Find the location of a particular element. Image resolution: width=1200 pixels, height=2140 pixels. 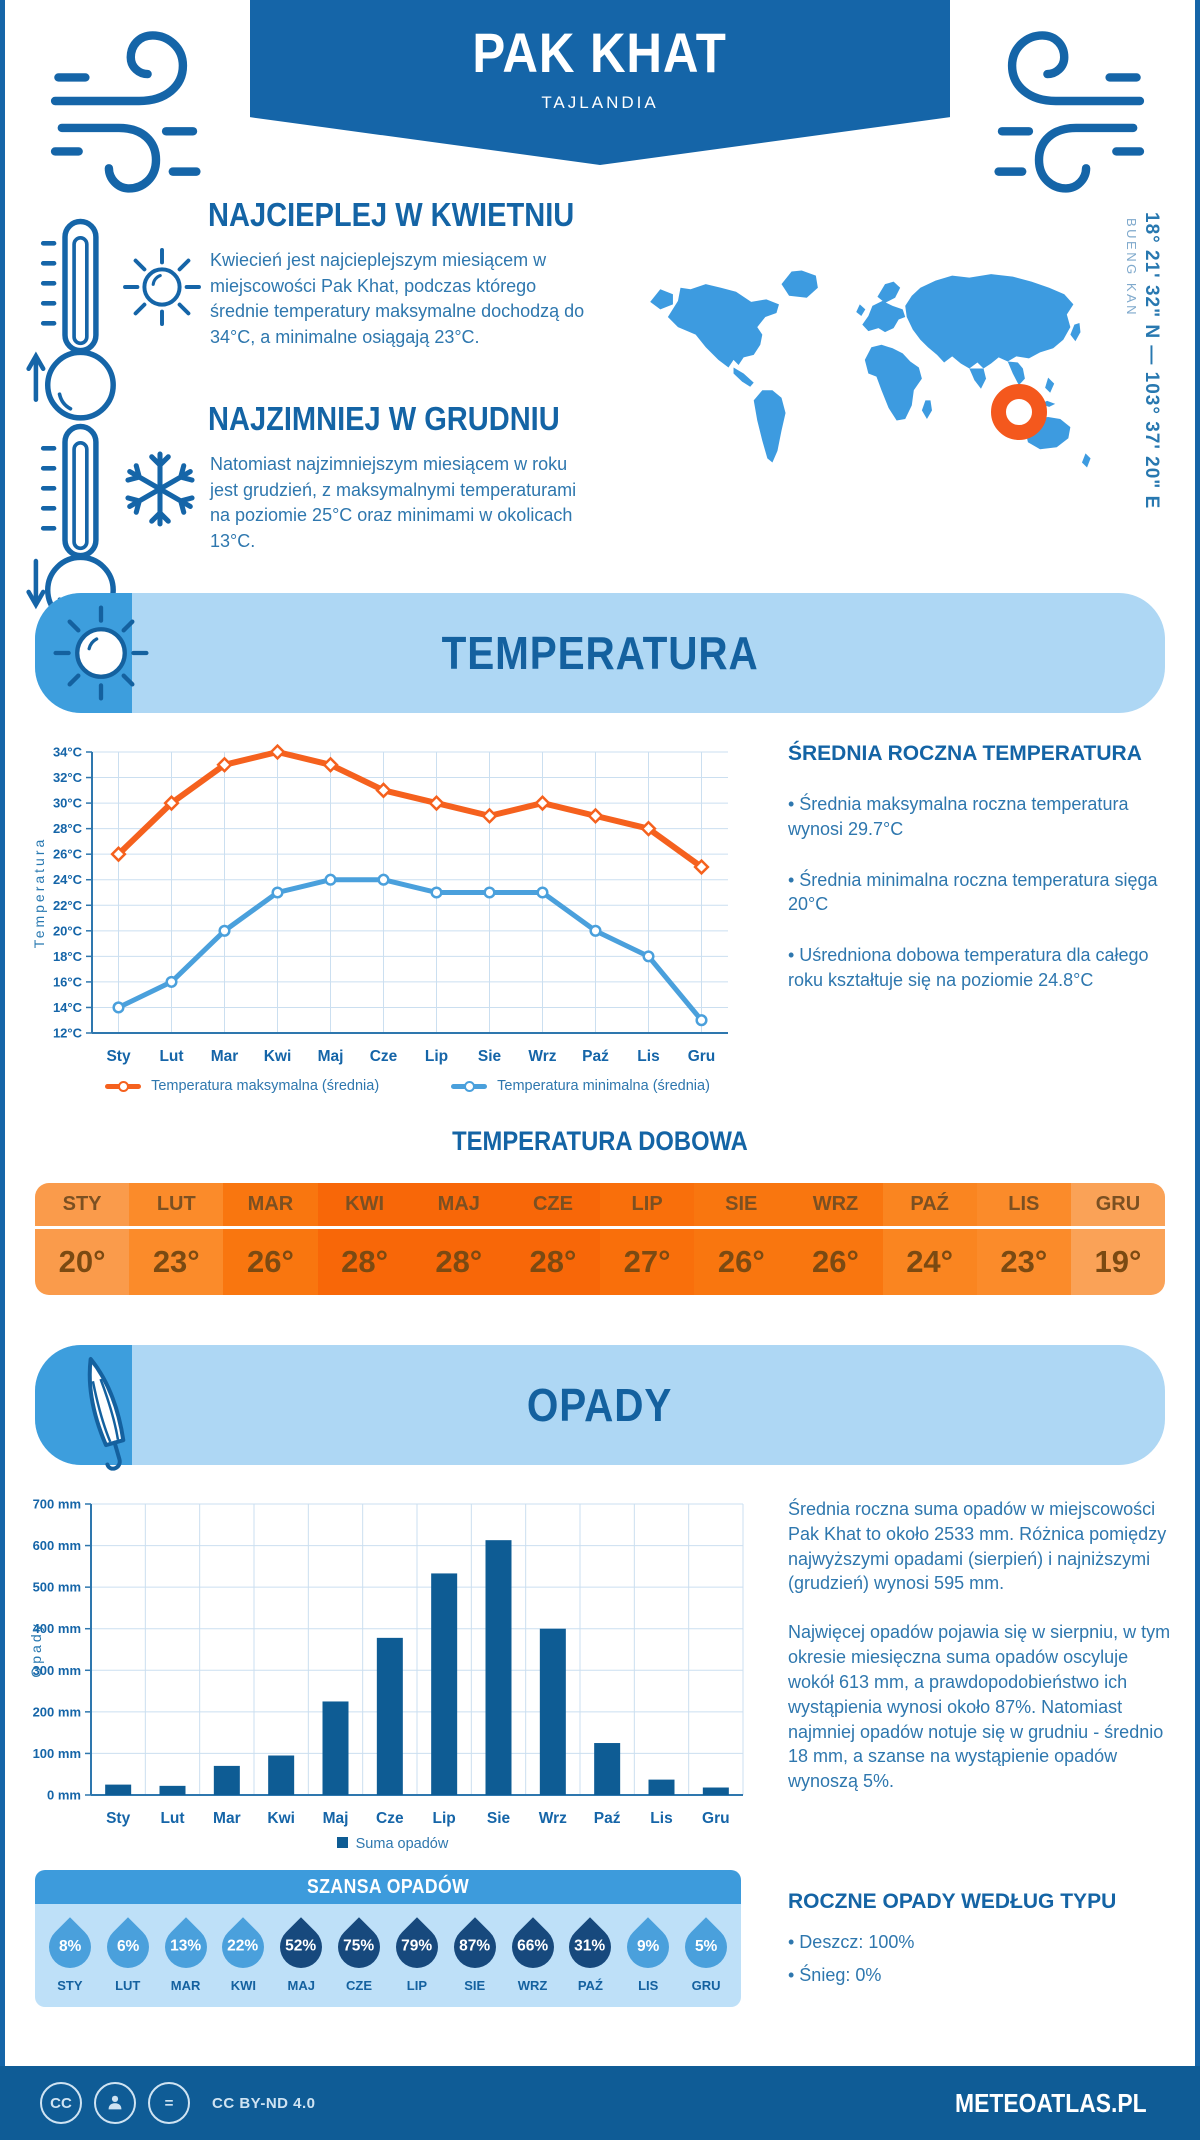

precipitation-type-bullet: • Deszcz: 100% is located at coordinates (851, 1942).